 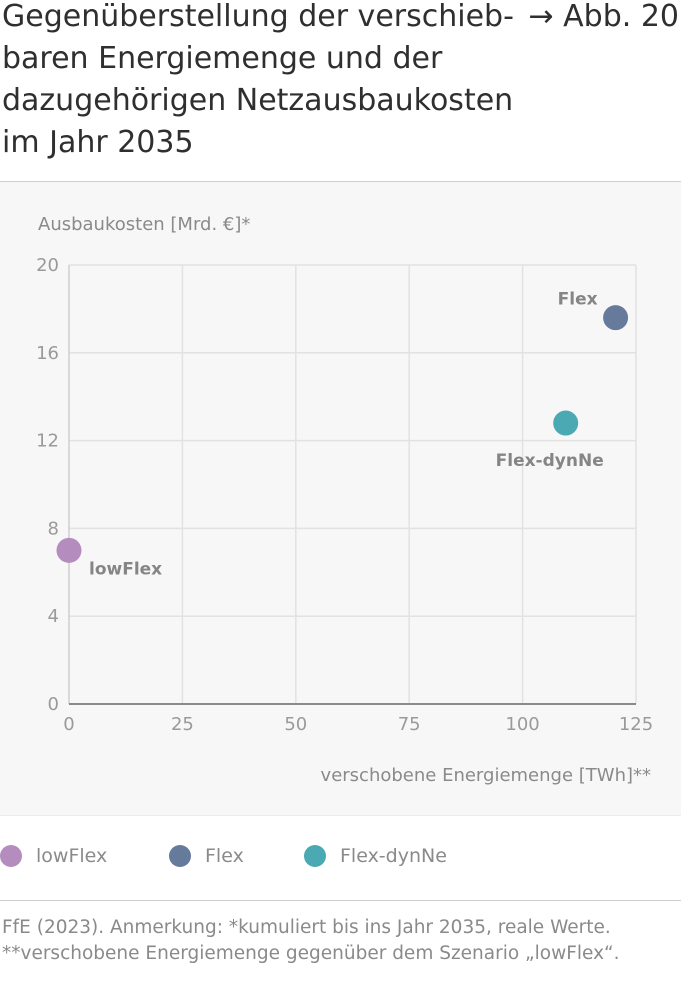 What do you see at coordinates (566, 423) in the screenshot?
I see `data-point-flex-dynne` at bounding box center [566, 423].